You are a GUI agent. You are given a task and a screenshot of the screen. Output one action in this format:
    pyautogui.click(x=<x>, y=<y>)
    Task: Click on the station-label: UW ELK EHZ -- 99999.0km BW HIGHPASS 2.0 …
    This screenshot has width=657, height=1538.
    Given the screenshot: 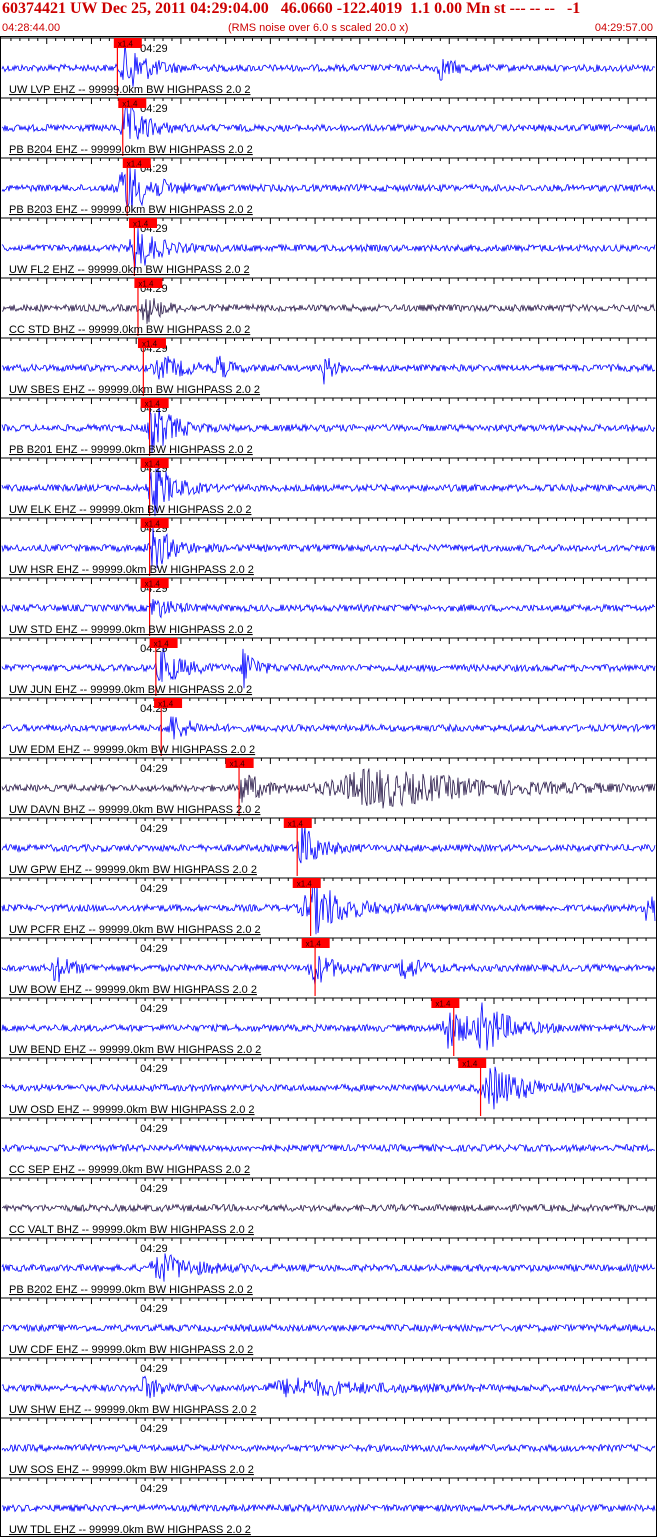 What is the action you would take?
    pyautogui.click(x=130, y=510)
    